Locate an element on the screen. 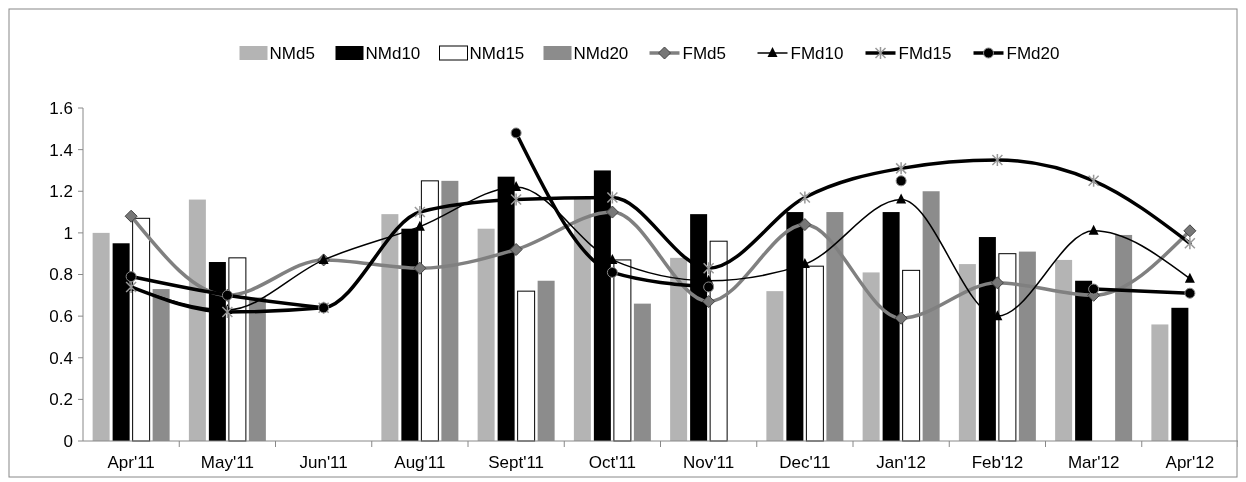 Image resolution: width=1246 pixels, height=482 pixels. x-tick-label: Jun'11 is located at coordinates (323, 462).